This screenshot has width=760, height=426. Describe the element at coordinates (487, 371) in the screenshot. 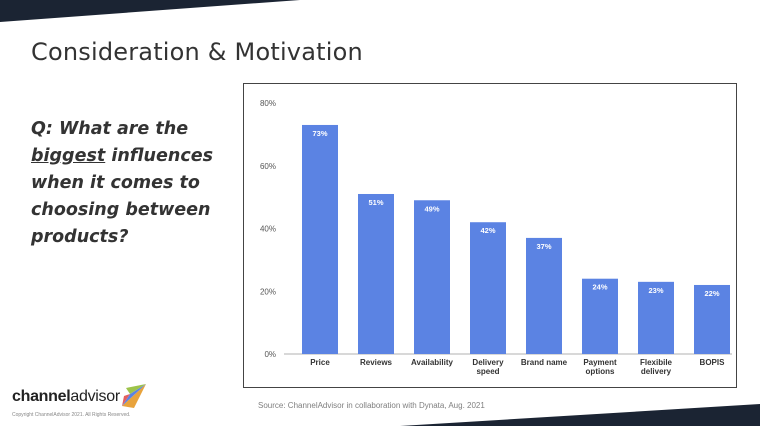

I see `x-tick-label: speed` at that location.